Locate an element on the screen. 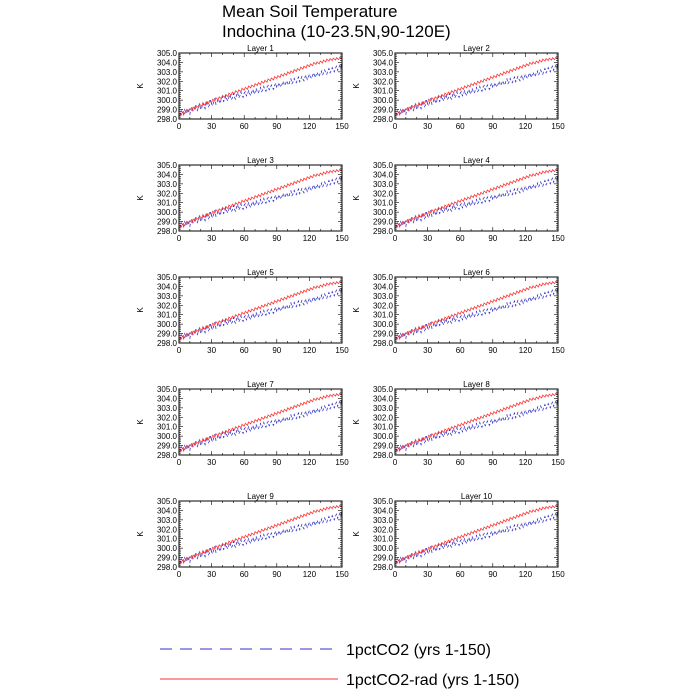 The width and height of the screenshot is (700, 700). legend-label-1pctco2: 1pctCO2 (yrs 1-150) is located at coordinates (418, 650).